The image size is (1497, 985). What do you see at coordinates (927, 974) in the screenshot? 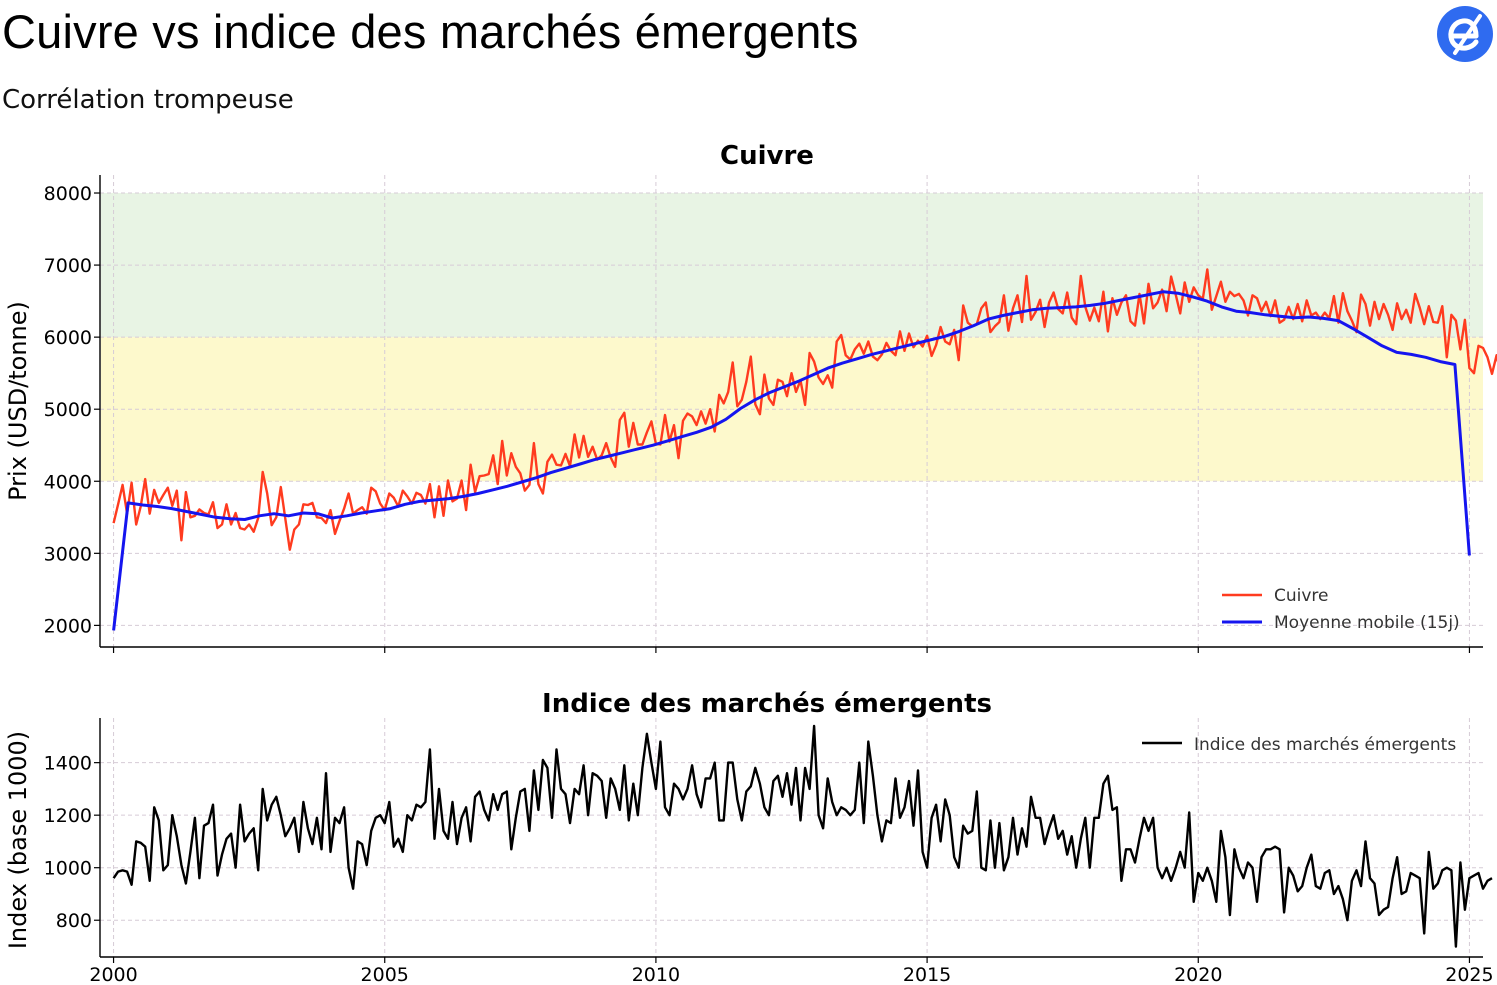
I see `x-tick-label: 2015` at bounding box center [927, 974].